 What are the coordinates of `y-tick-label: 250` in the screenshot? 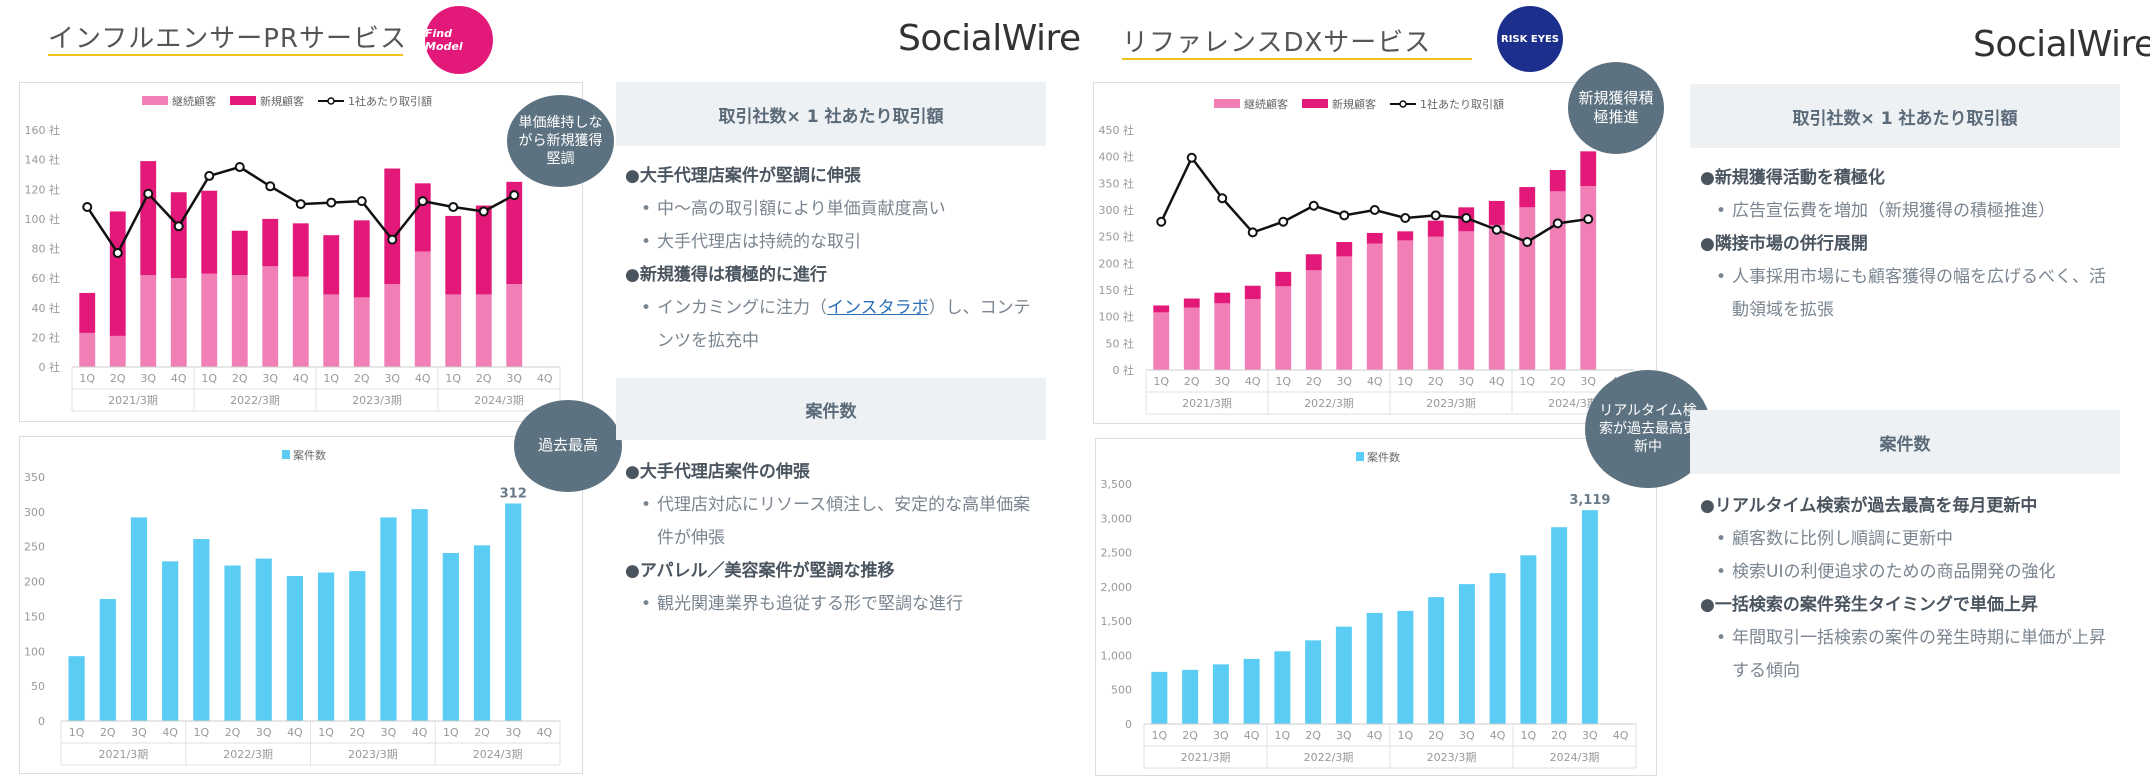 It's located at (34, 547).